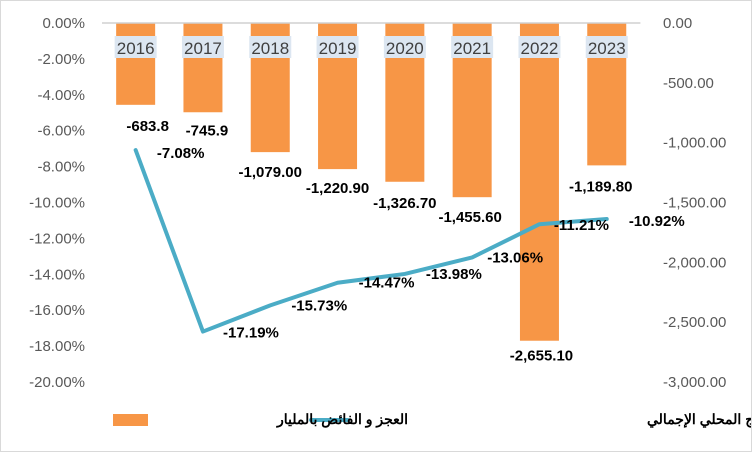 The height and width of the screenshot is (452, 752). I want to click on category-label: 2017, so click(203, 48).